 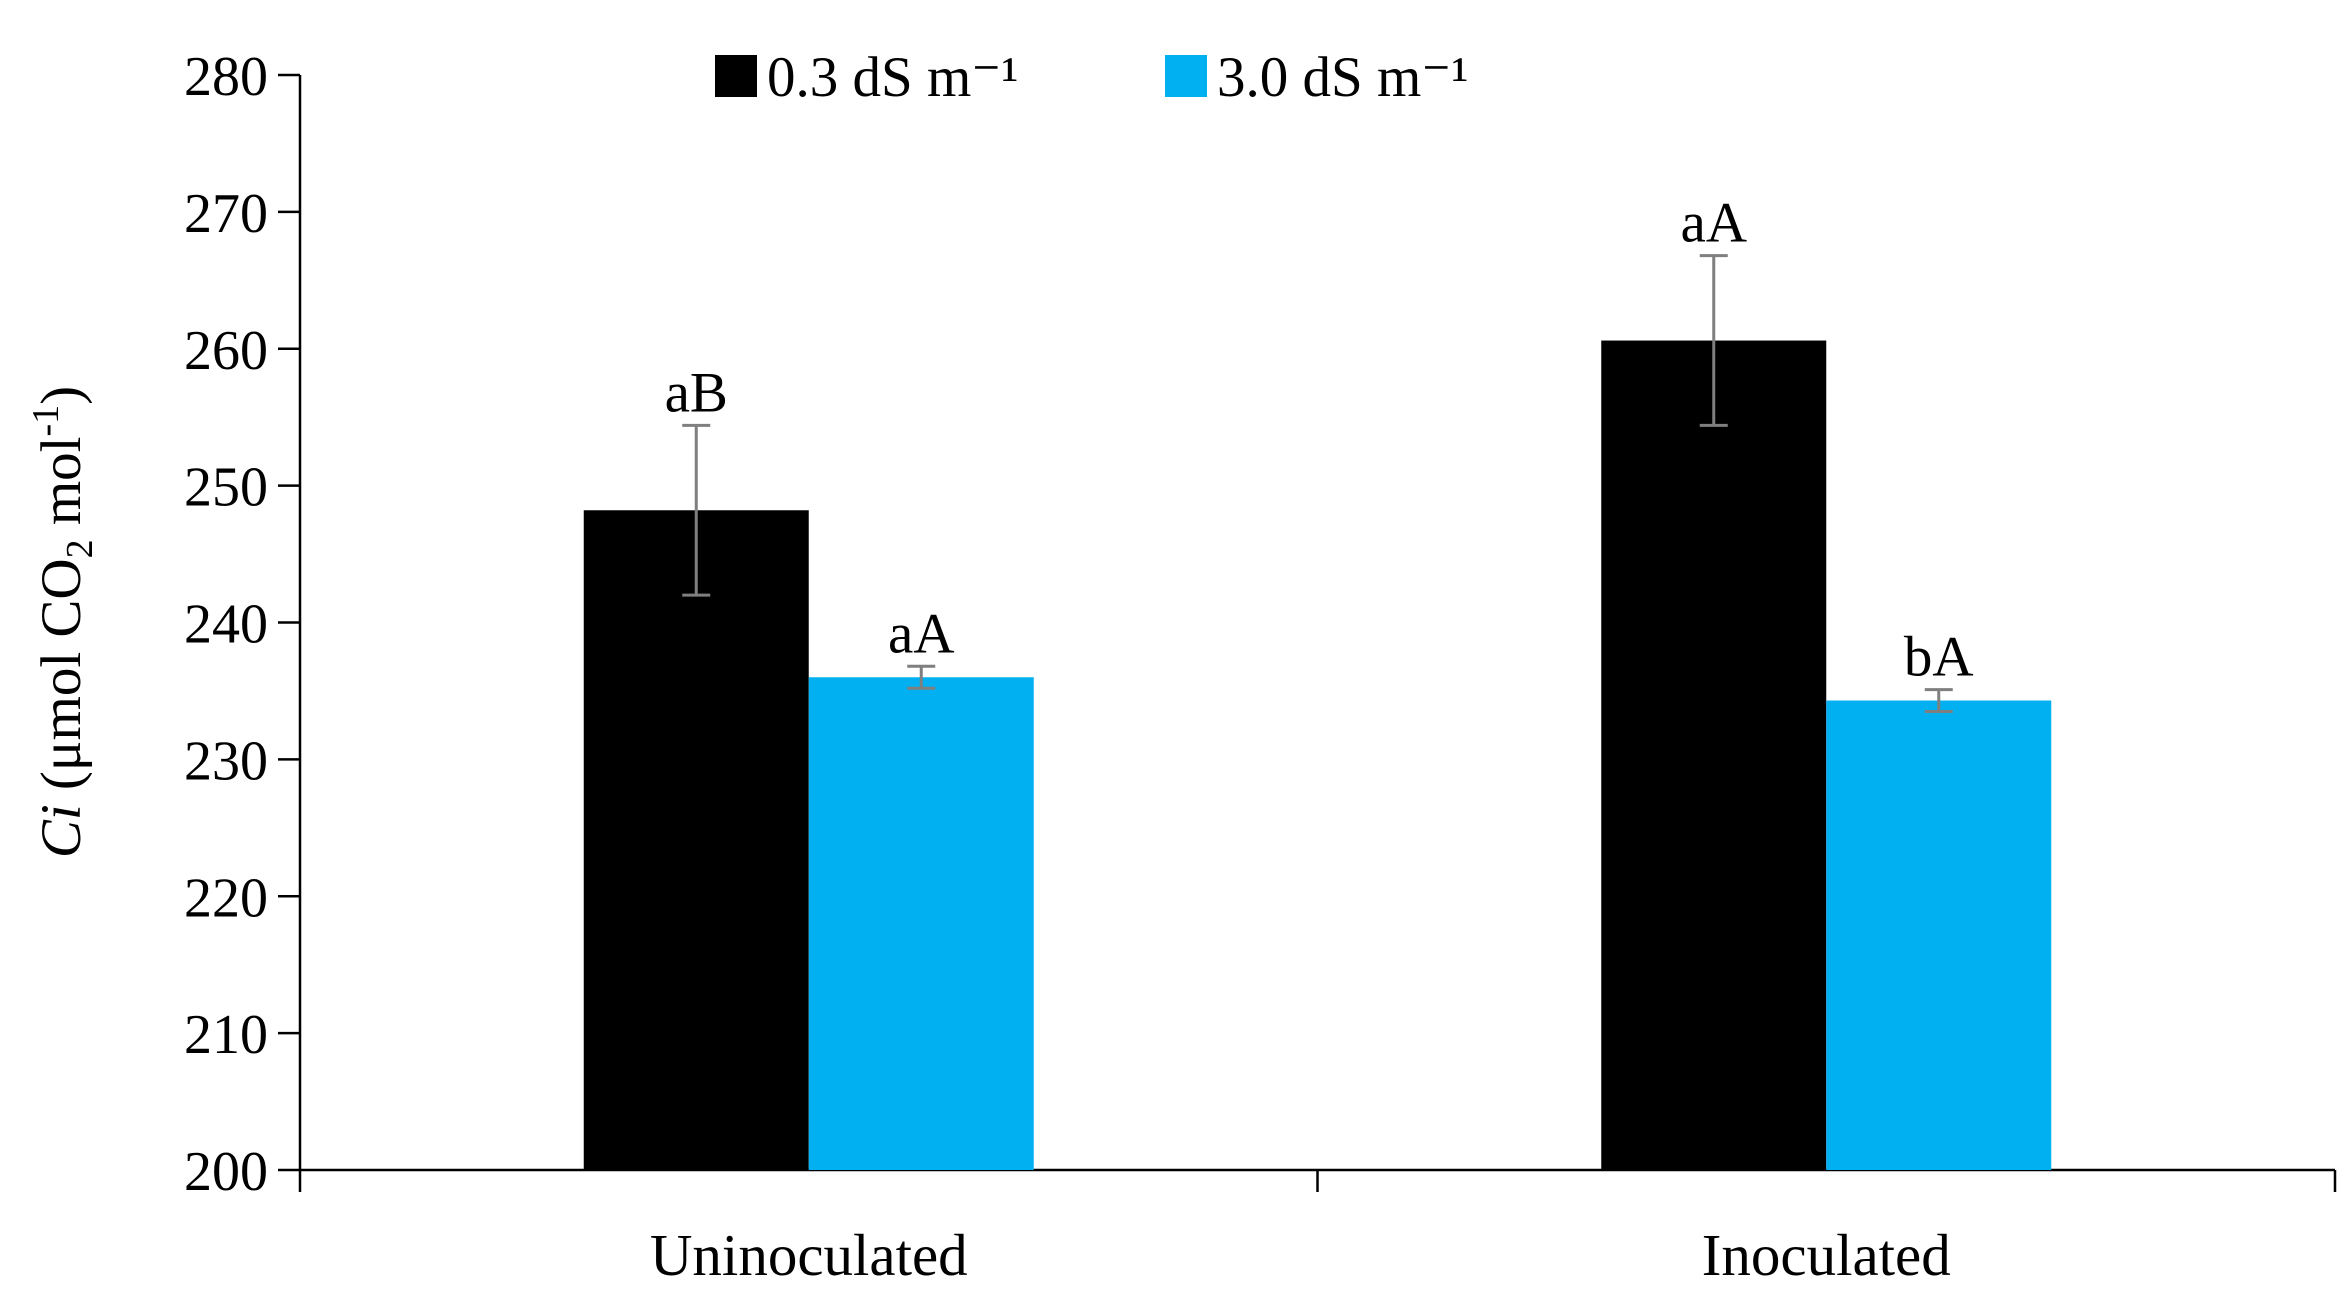 What do you see at coordinates (226, 488) in the screenshot?
I see `y-tick-label: 250` at bounding box center [226, 488].